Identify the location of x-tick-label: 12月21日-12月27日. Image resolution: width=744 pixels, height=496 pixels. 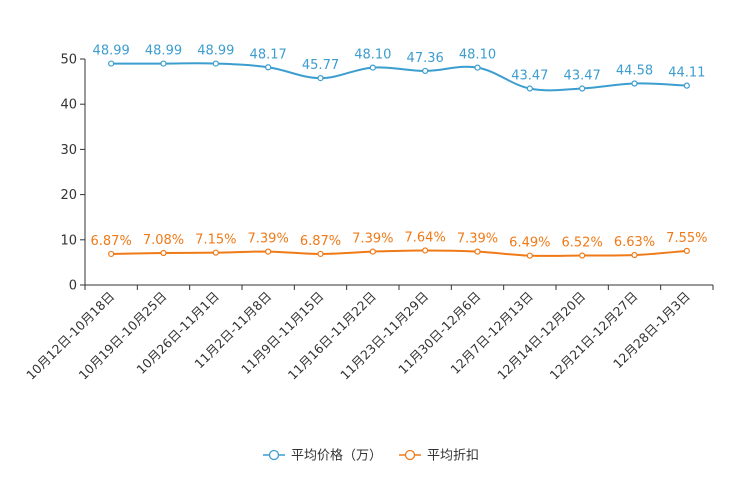
(593, 336).